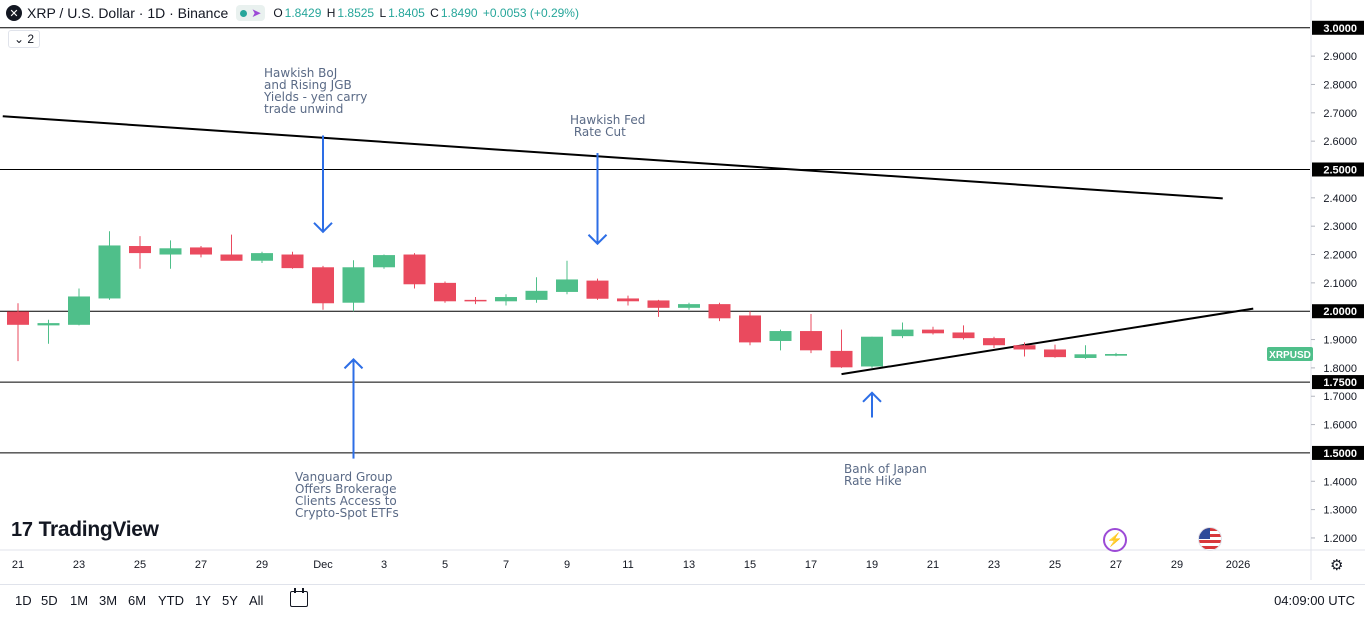 The height and width of the screenshot is (622, 1365). I want to click on time-axis-label: 9, so click(567, 565).